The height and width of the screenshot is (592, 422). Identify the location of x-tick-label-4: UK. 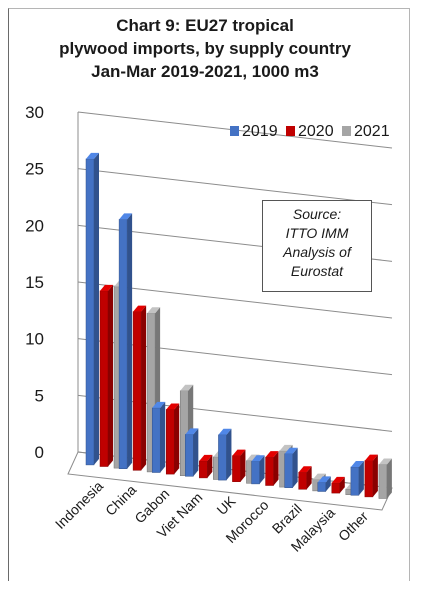
(226, 506).